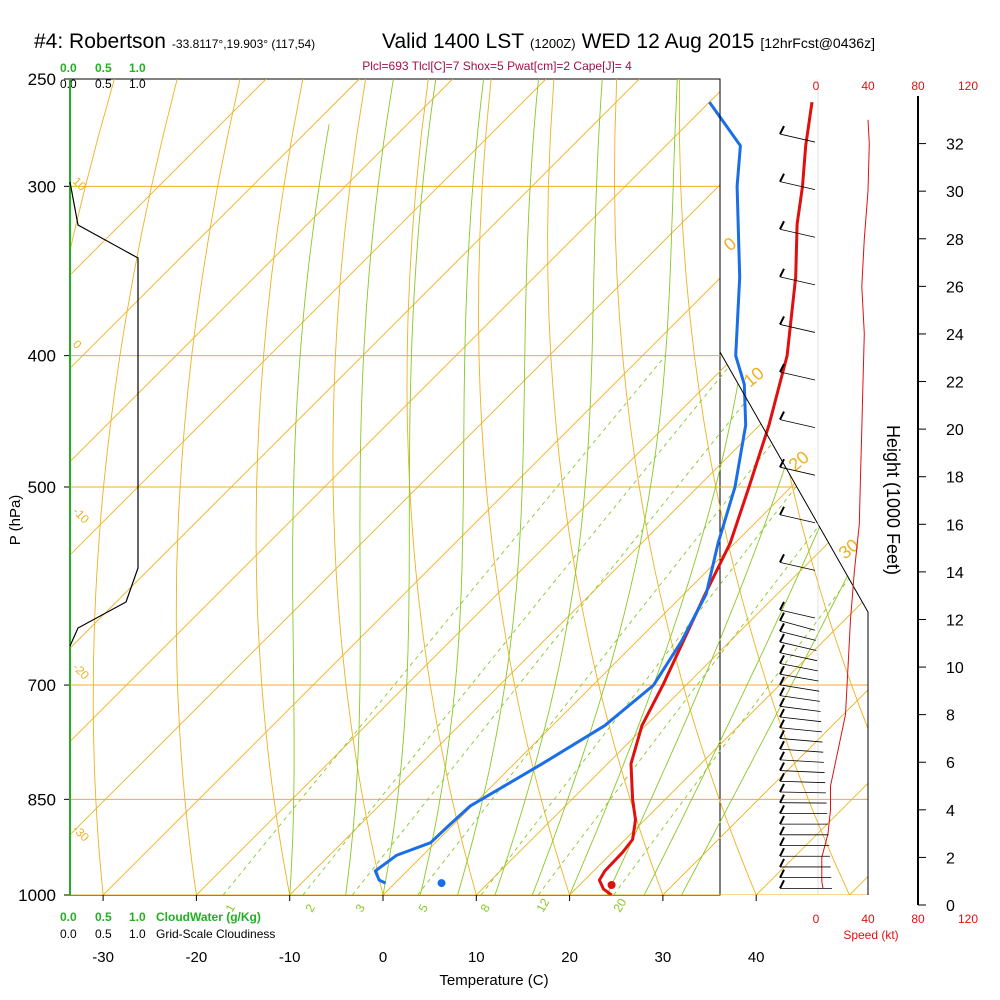 The height and width of the screenshot is (1000, 1000). Describe the element at coordinates (279, 487) in the screenshot. I see `dry-adiabat--10` at that location.